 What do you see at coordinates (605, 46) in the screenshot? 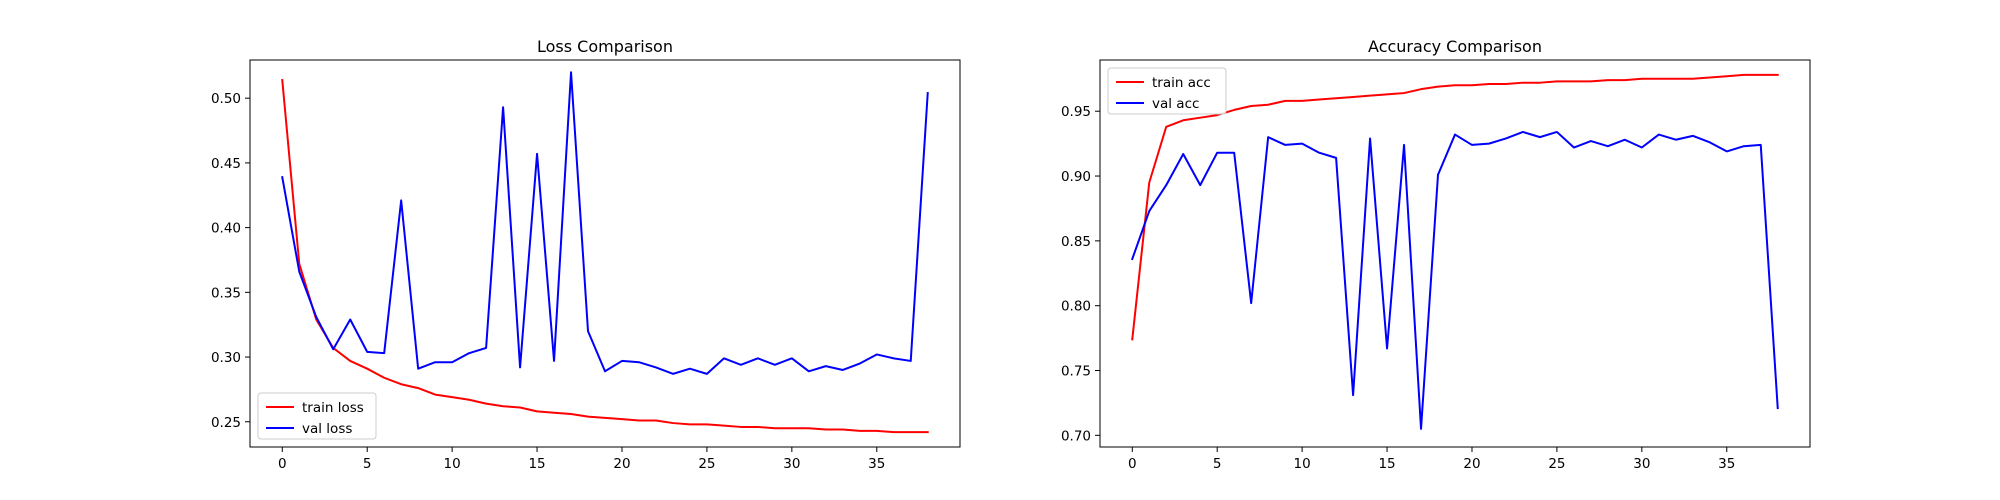
I see `chart-title: Loss Comparison` at bounding box center [605, 46].